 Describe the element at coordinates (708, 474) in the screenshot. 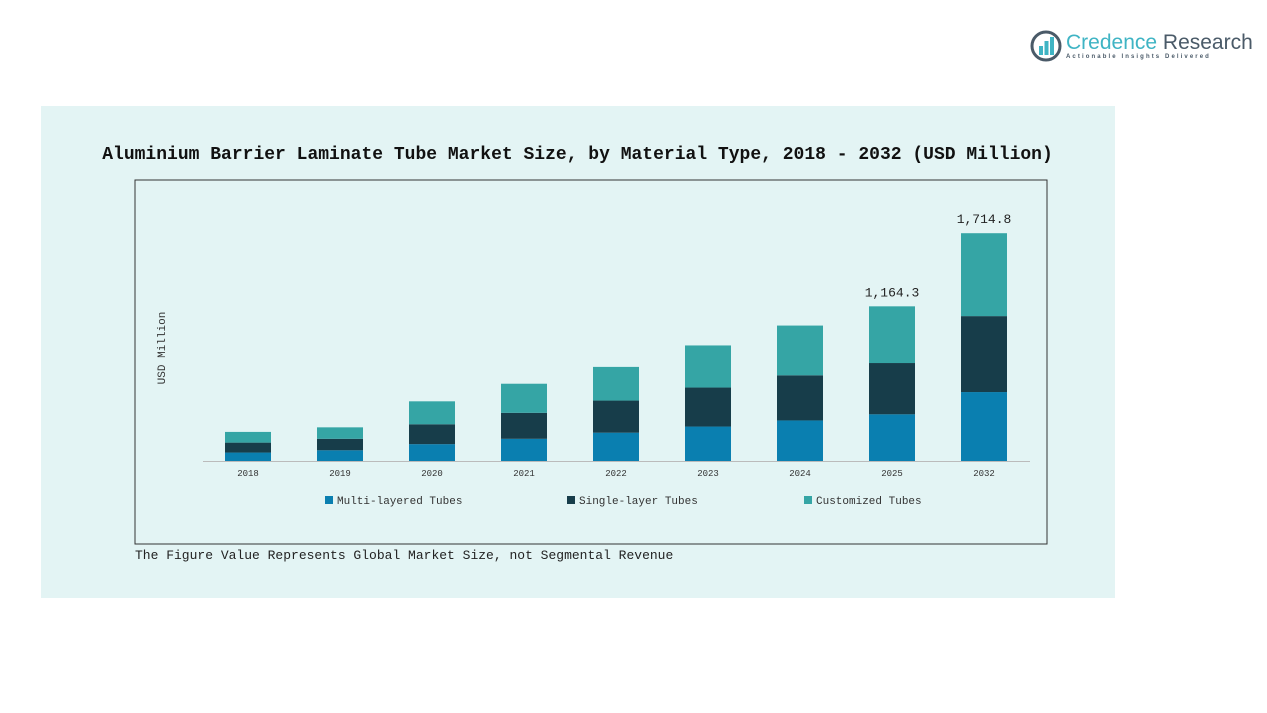

I see `x-tick-label: 2023` at that location.